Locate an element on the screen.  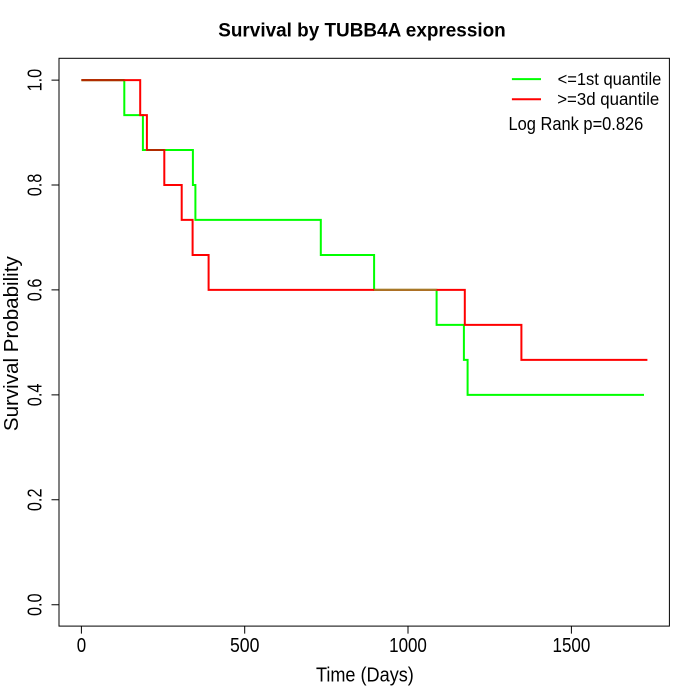
svg-text: 0.6 is located at coordinates (36, 290).